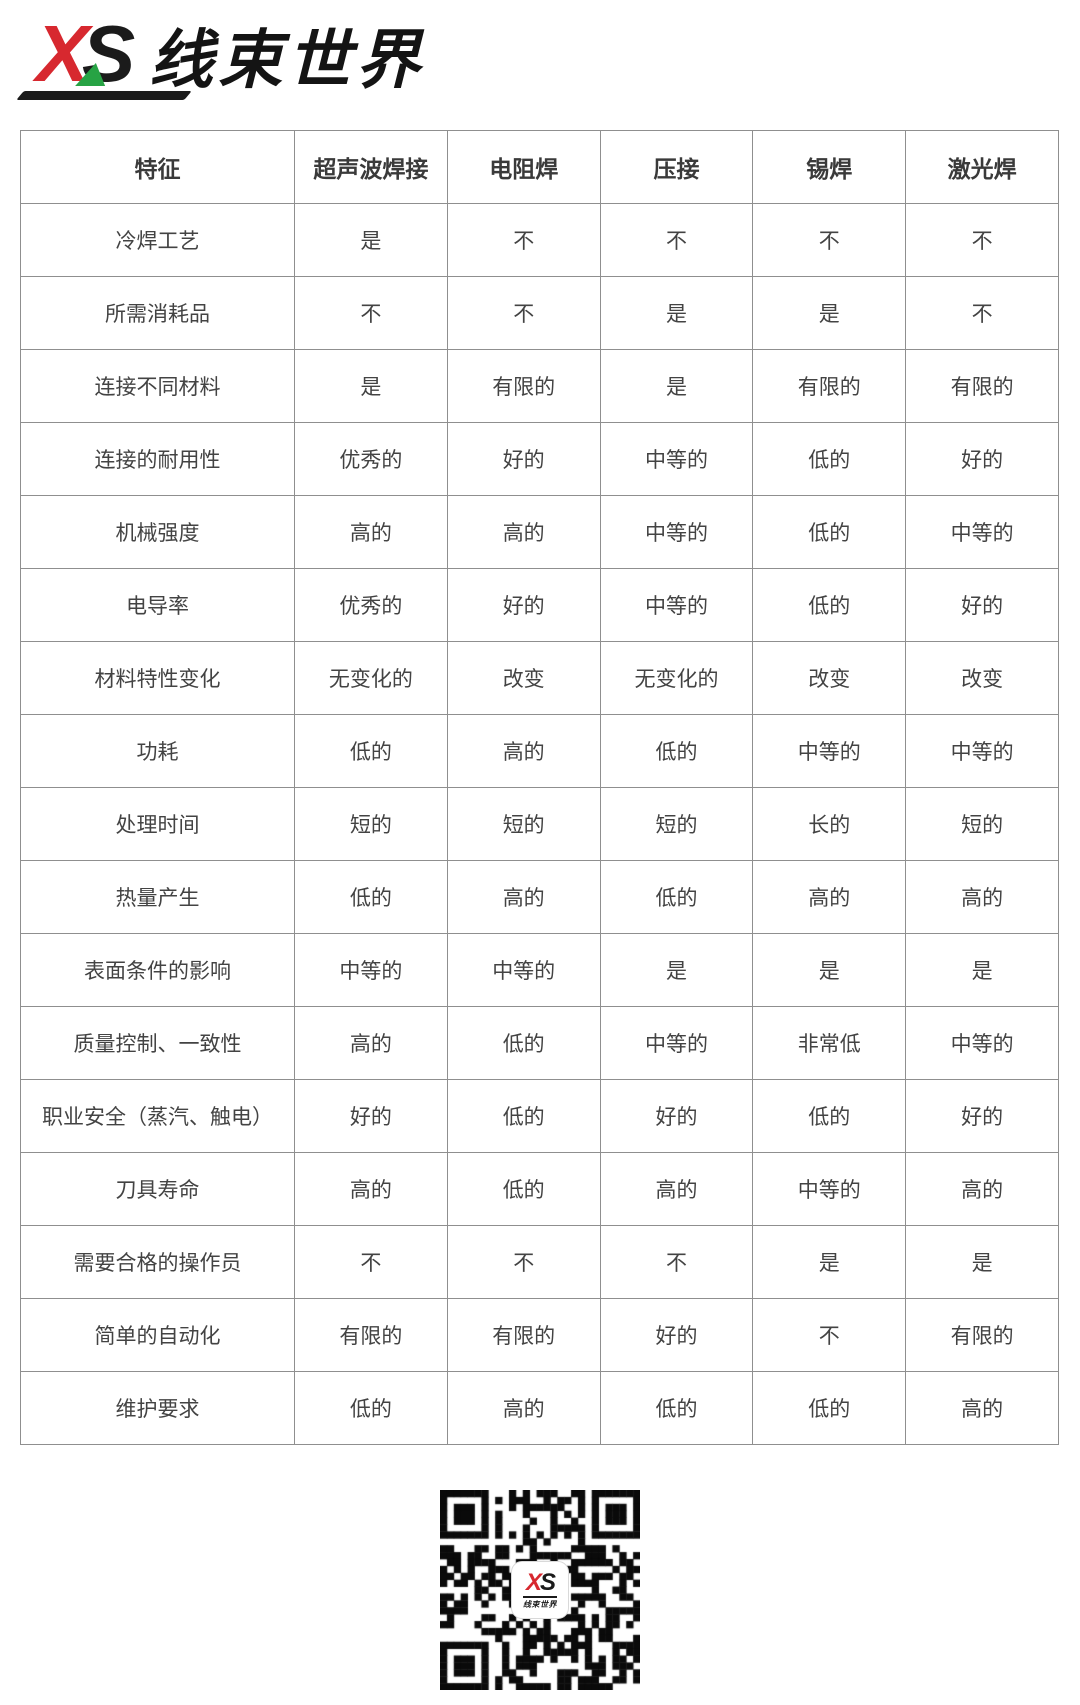 The image size is (1080, 1705). Describe the element at coordinates (157, 1262) in the screenshot. I see `feature-cell: 需要合格的操作员` at that location.